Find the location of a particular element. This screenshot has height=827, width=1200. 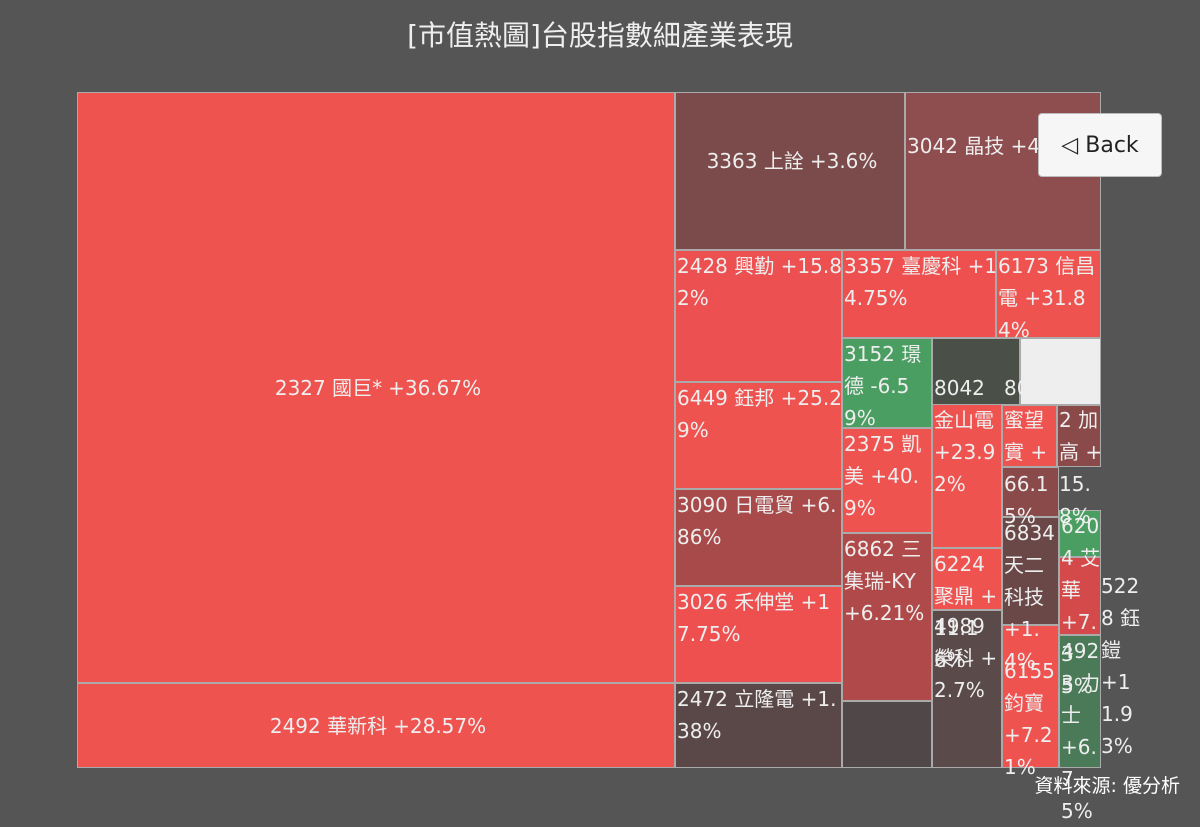

tile-name: 8182 加高 is located at coordinates (1079, 420).